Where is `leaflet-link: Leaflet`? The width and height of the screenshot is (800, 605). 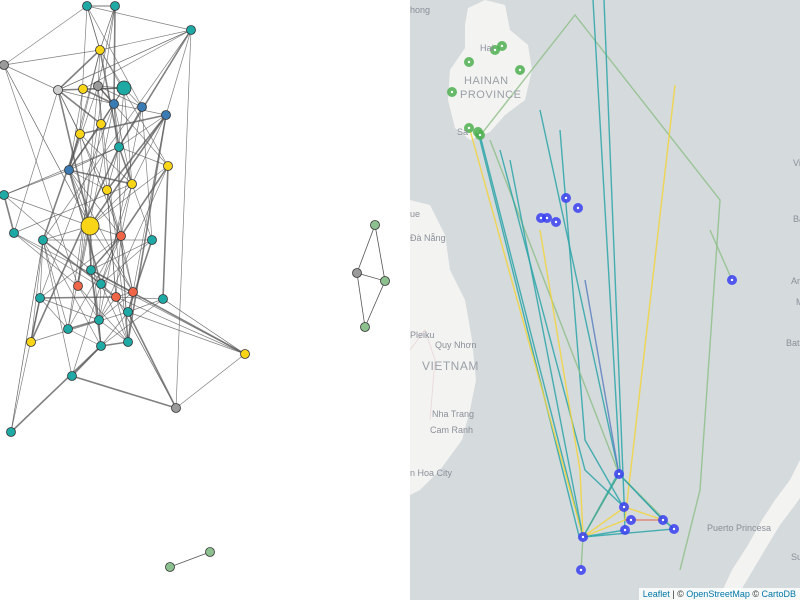 leaflet-link: Leaflet is located at coordinates (656, 594).